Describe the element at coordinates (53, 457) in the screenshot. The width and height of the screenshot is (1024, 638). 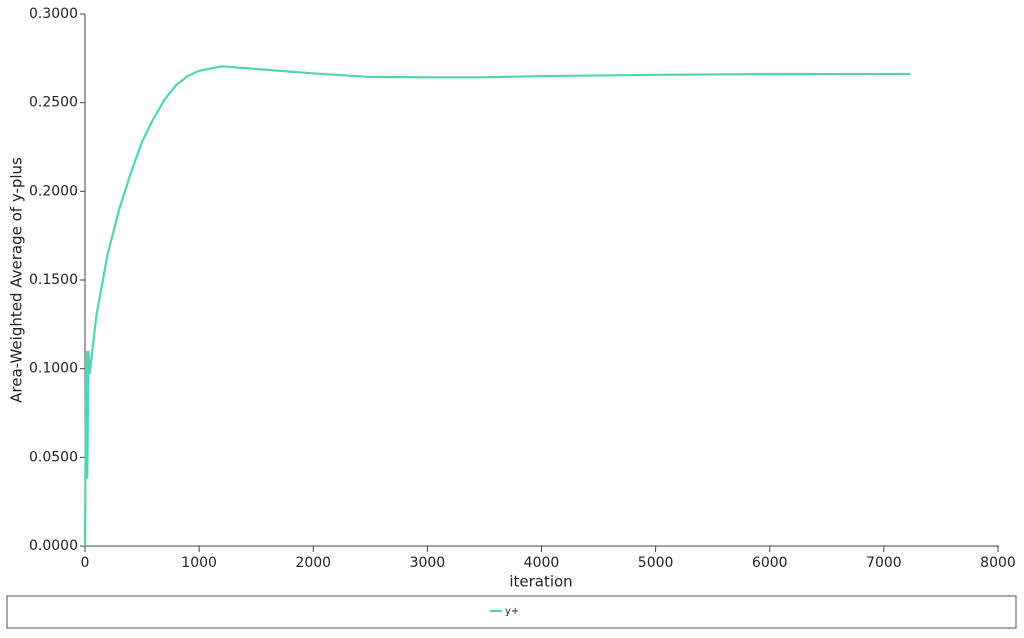
I see `y-tick-label: 0.0500` at that location.